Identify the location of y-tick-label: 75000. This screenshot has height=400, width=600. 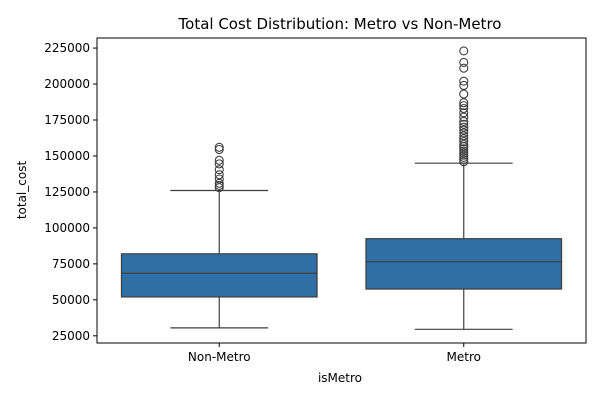
(71, 264).